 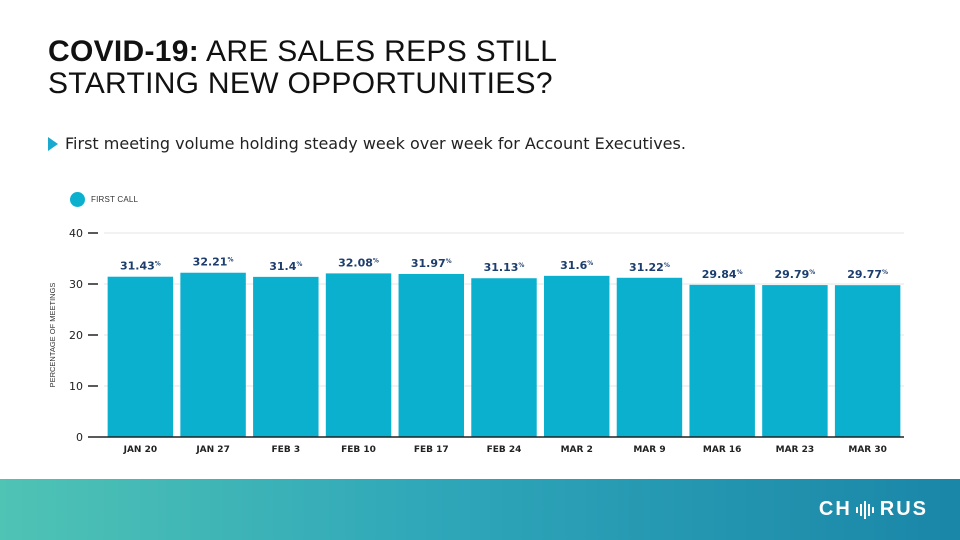 I want to click on x-tick-label: JAN 27, so click(x=212, y=450).